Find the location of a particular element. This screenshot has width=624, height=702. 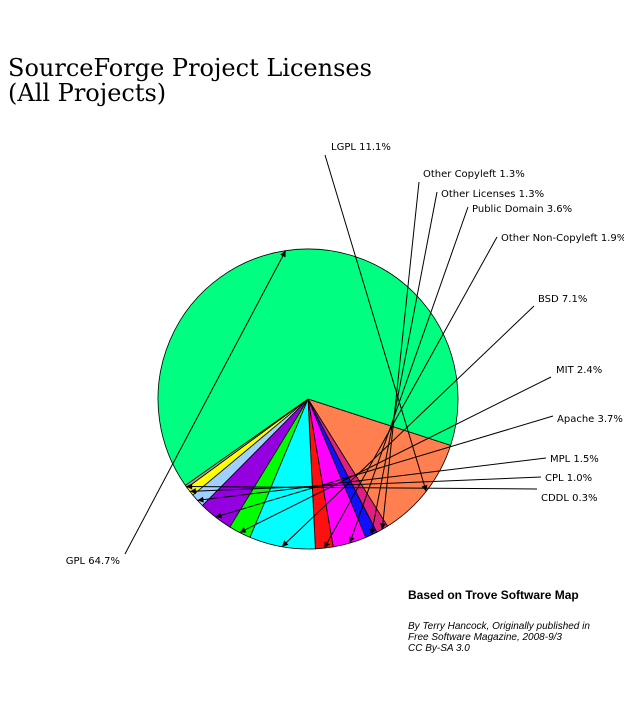

leader-line-mit is located at coordinates (395, 454).